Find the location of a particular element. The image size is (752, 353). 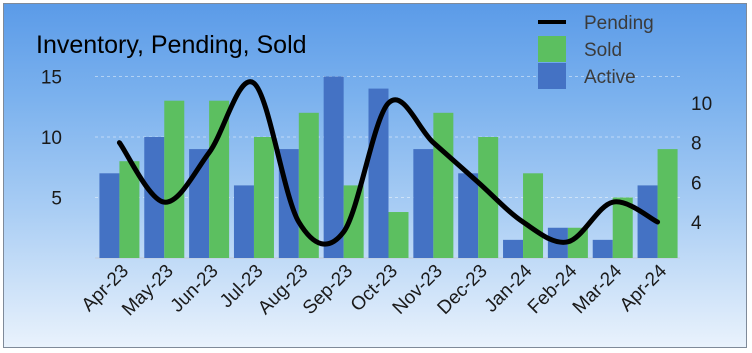

y-axis-right: 4 6 8 10 is located at coordinates (701, 164).